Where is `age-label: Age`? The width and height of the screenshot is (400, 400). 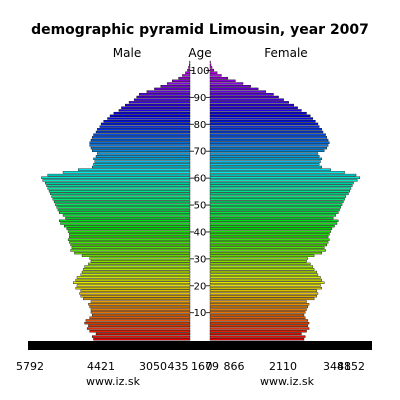 age-label: Age is located at coordinates (199, 53).